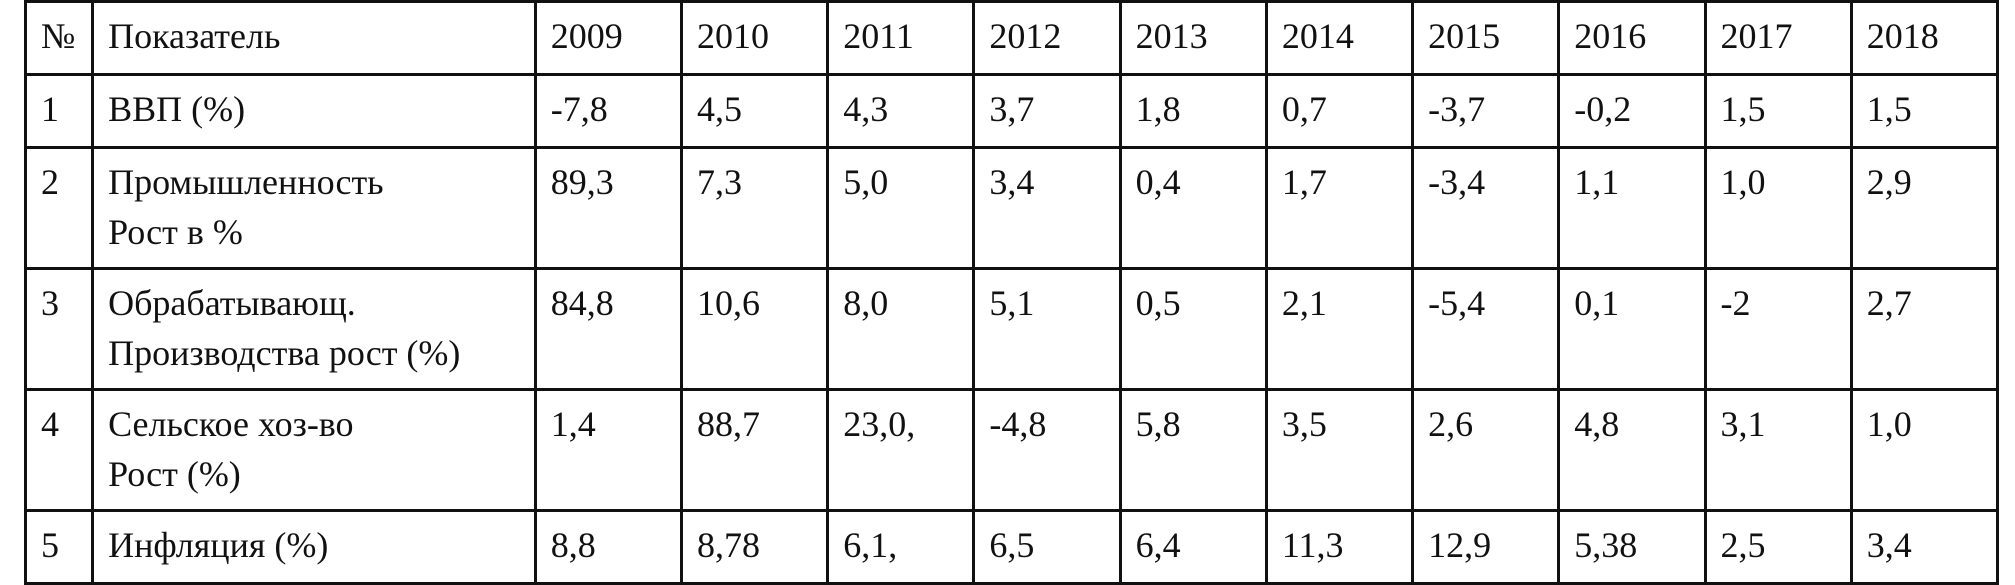 This screenshot has height=585, width=2015. I want to click on value-cell: 7,3, so click(754, 208).